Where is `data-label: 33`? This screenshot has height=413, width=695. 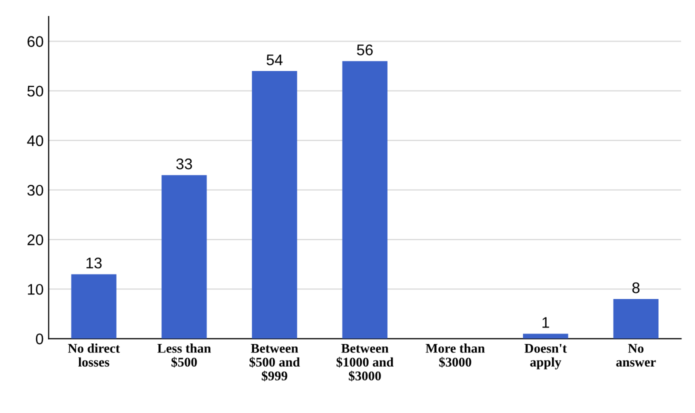 data-label: 33 is located at coordinates (184, 164).